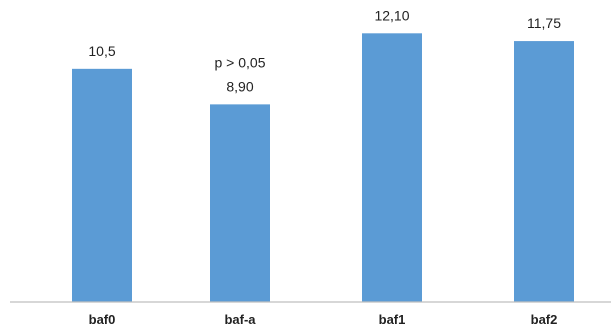 The image size is (611, 332). Describe the element at coordinates (102, 319) in the screenshot. I see `x-tick-label-baf0: baf0` at that location.